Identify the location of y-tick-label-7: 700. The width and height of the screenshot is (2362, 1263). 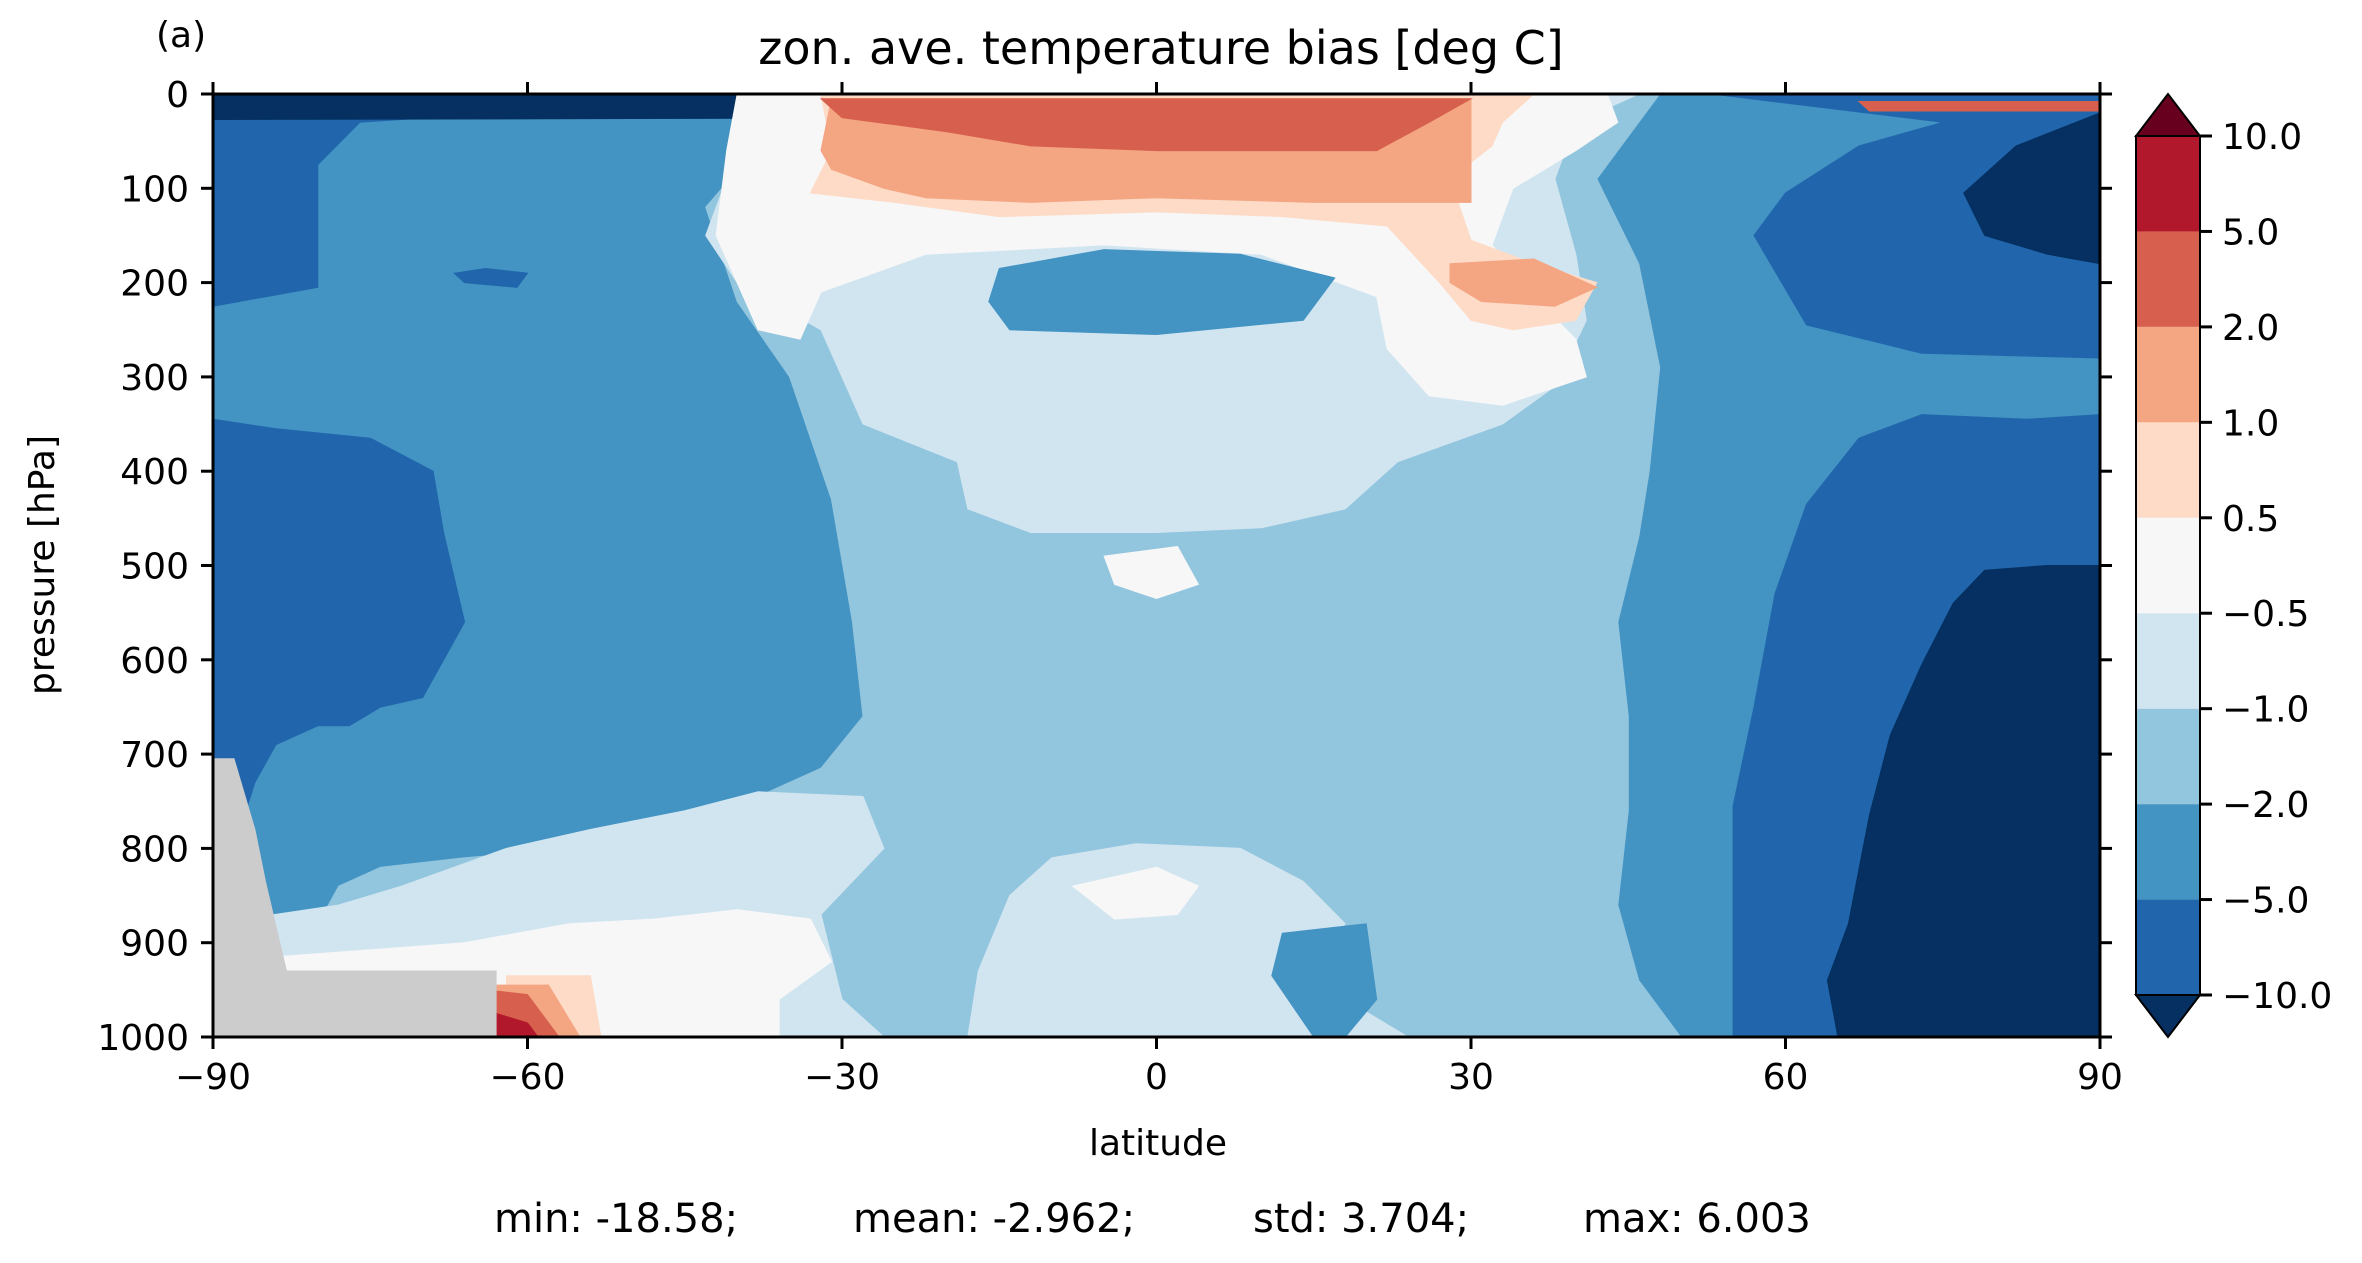
(154, 755).